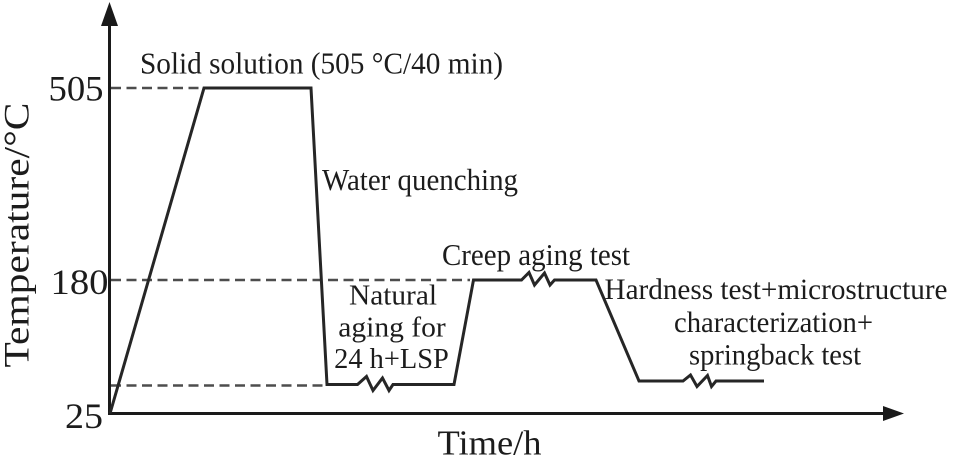 This screenshot has height=464, width=956. What do you see at coordinates (536, 254) in the screenshot?
I see `svg-text: Creep aging test` at bounding box center [536, 254].